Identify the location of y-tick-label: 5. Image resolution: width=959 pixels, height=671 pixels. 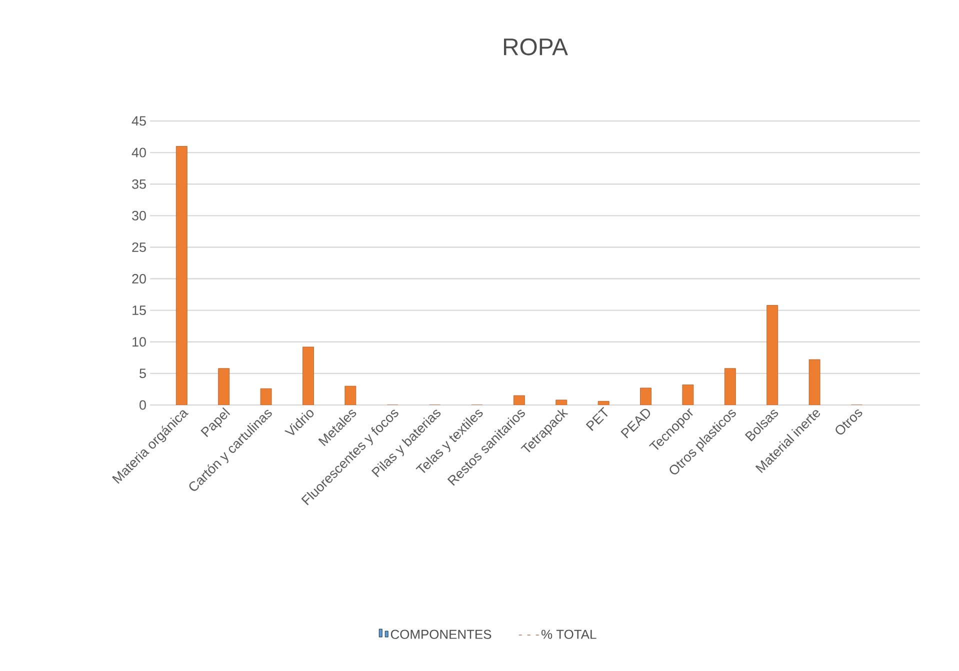
(143, 373).